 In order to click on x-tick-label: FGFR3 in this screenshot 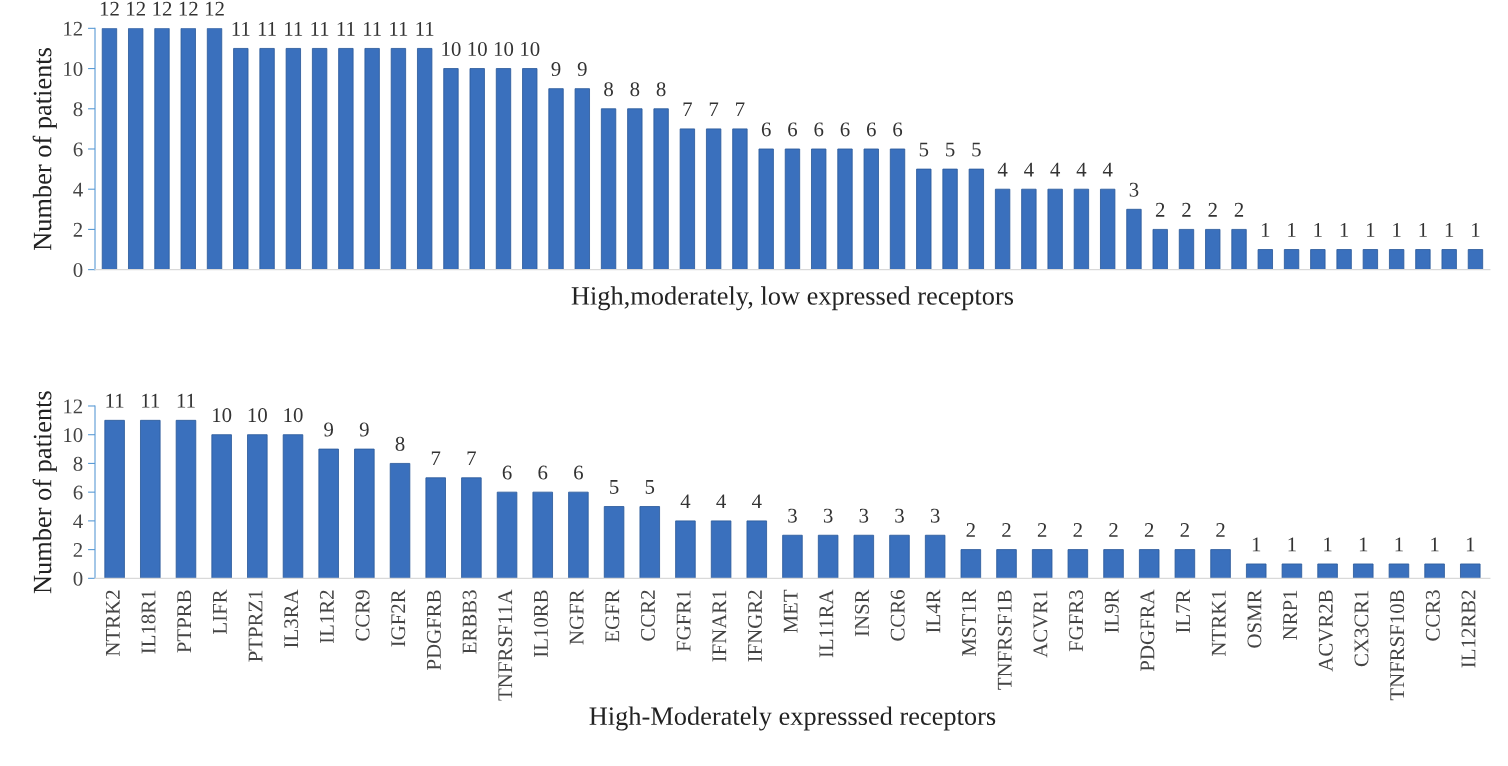, I will do `click(1076, 621)`.